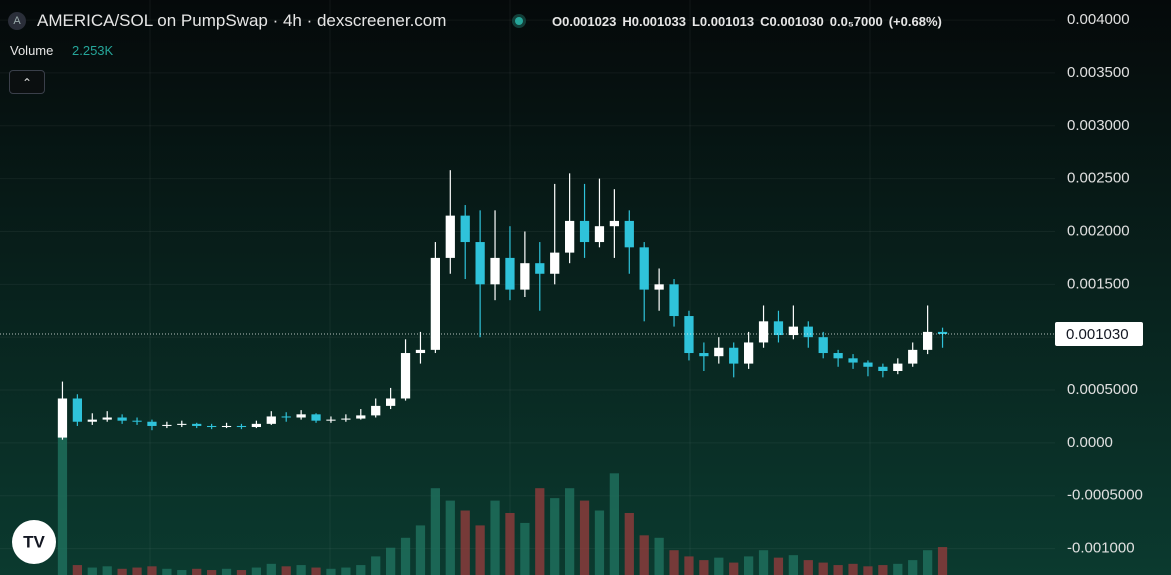 This screenshot has height=575, width=1171. What do you see at coordinates (1098, 178) in the screenshot?
I see `y-tick-label: 0.002500` at bounding box center [1098, 178].